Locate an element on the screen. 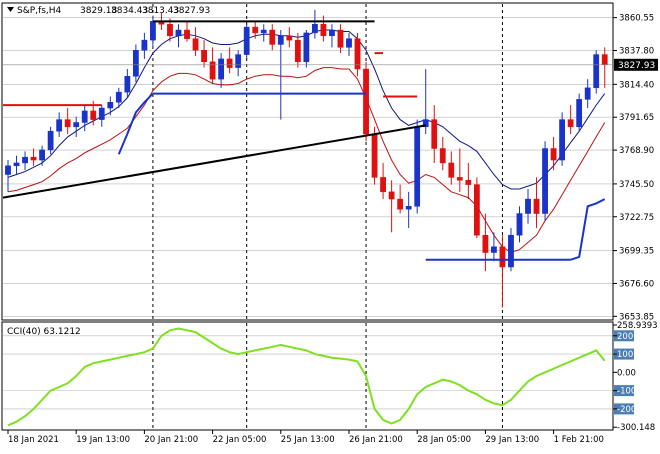 This screenshot has width=660, height=454. blue-stop-line is located at coordinates (135, 123).